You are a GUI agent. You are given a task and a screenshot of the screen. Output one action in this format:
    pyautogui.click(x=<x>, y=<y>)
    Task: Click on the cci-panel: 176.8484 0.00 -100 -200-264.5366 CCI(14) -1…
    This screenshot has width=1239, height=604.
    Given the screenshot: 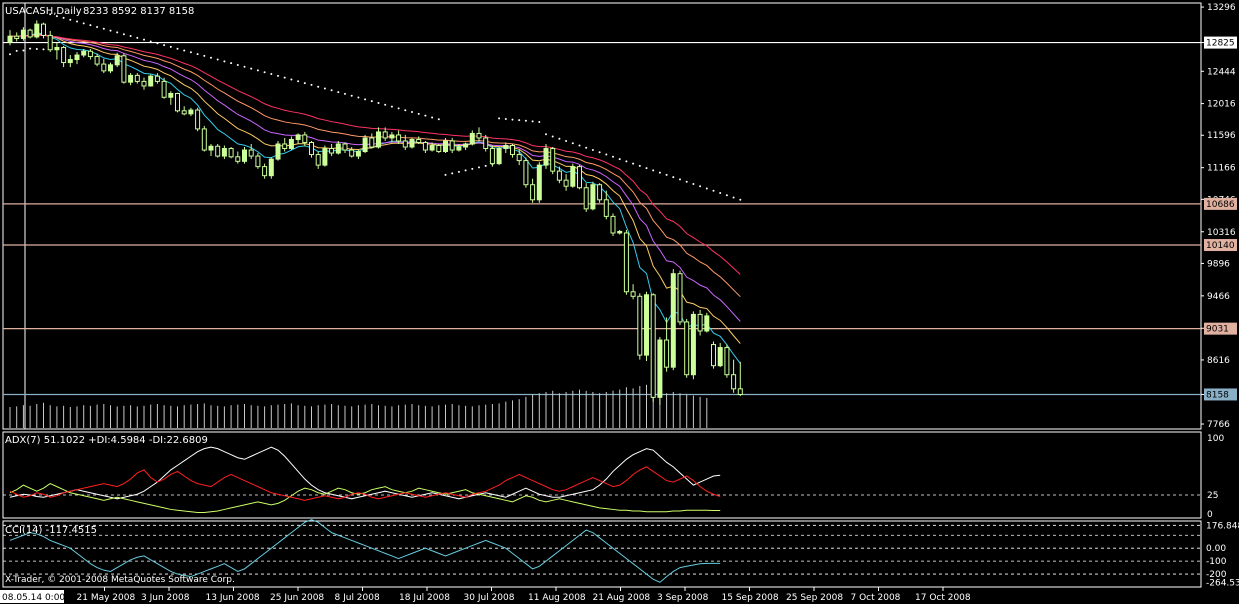 What is the action you would take?
    pyautogui.click(x=620, y=554)
    